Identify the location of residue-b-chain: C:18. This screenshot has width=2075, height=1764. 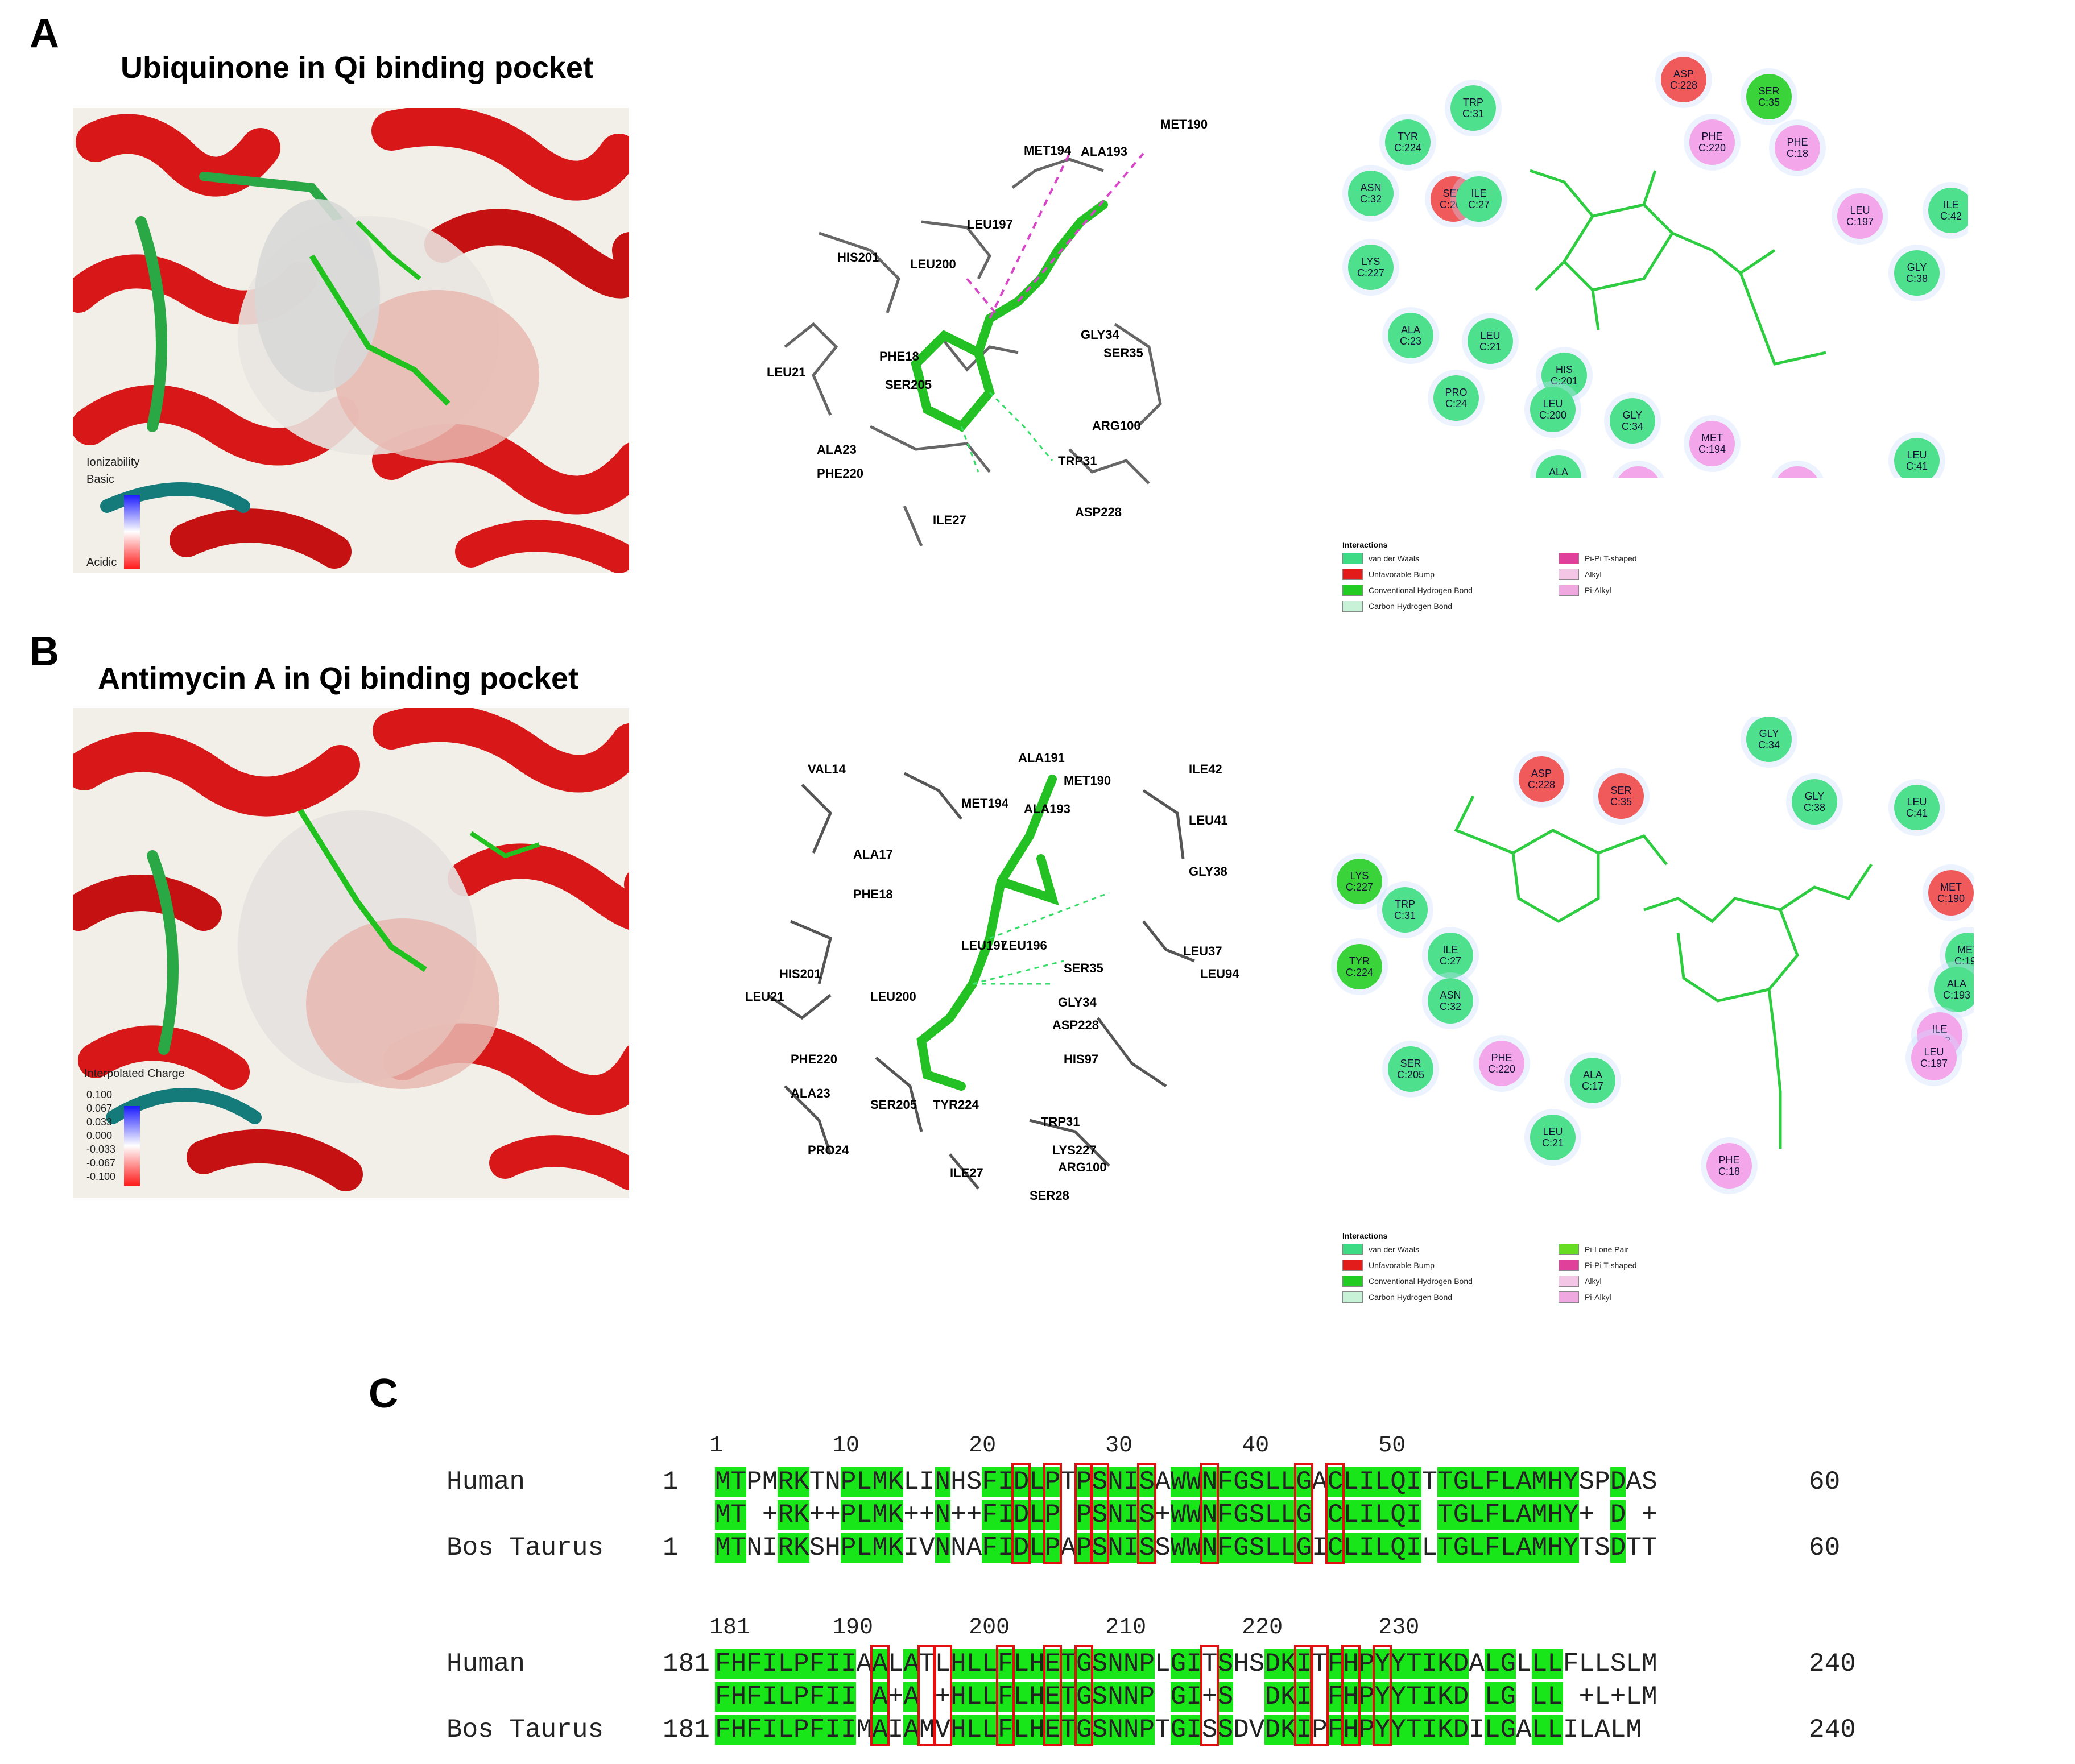
(1729, 1171).